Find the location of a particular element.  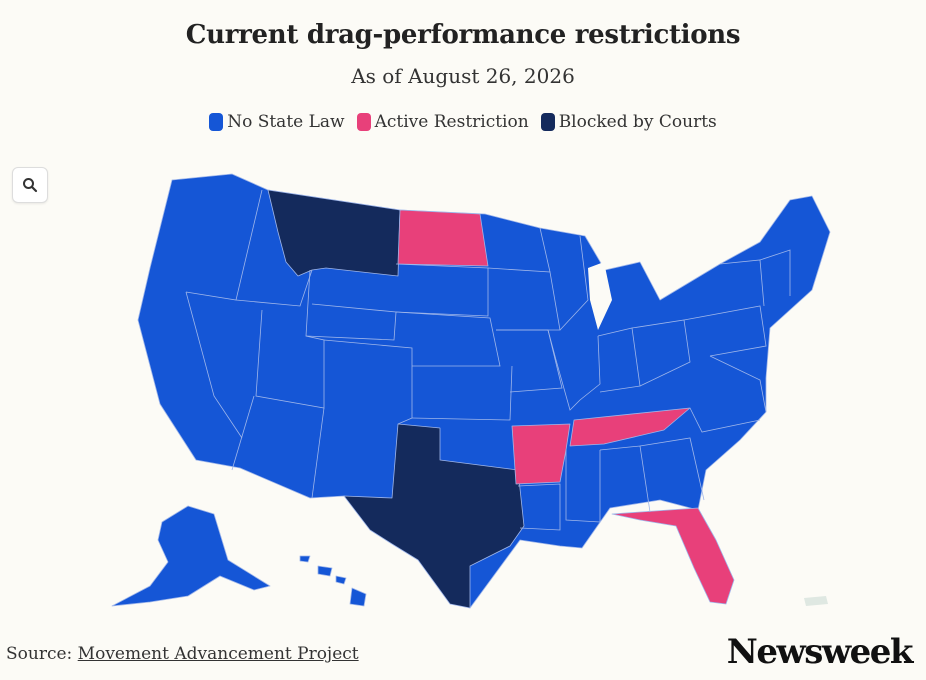

source-prefix: Source: is located at coordinates (42, 654).